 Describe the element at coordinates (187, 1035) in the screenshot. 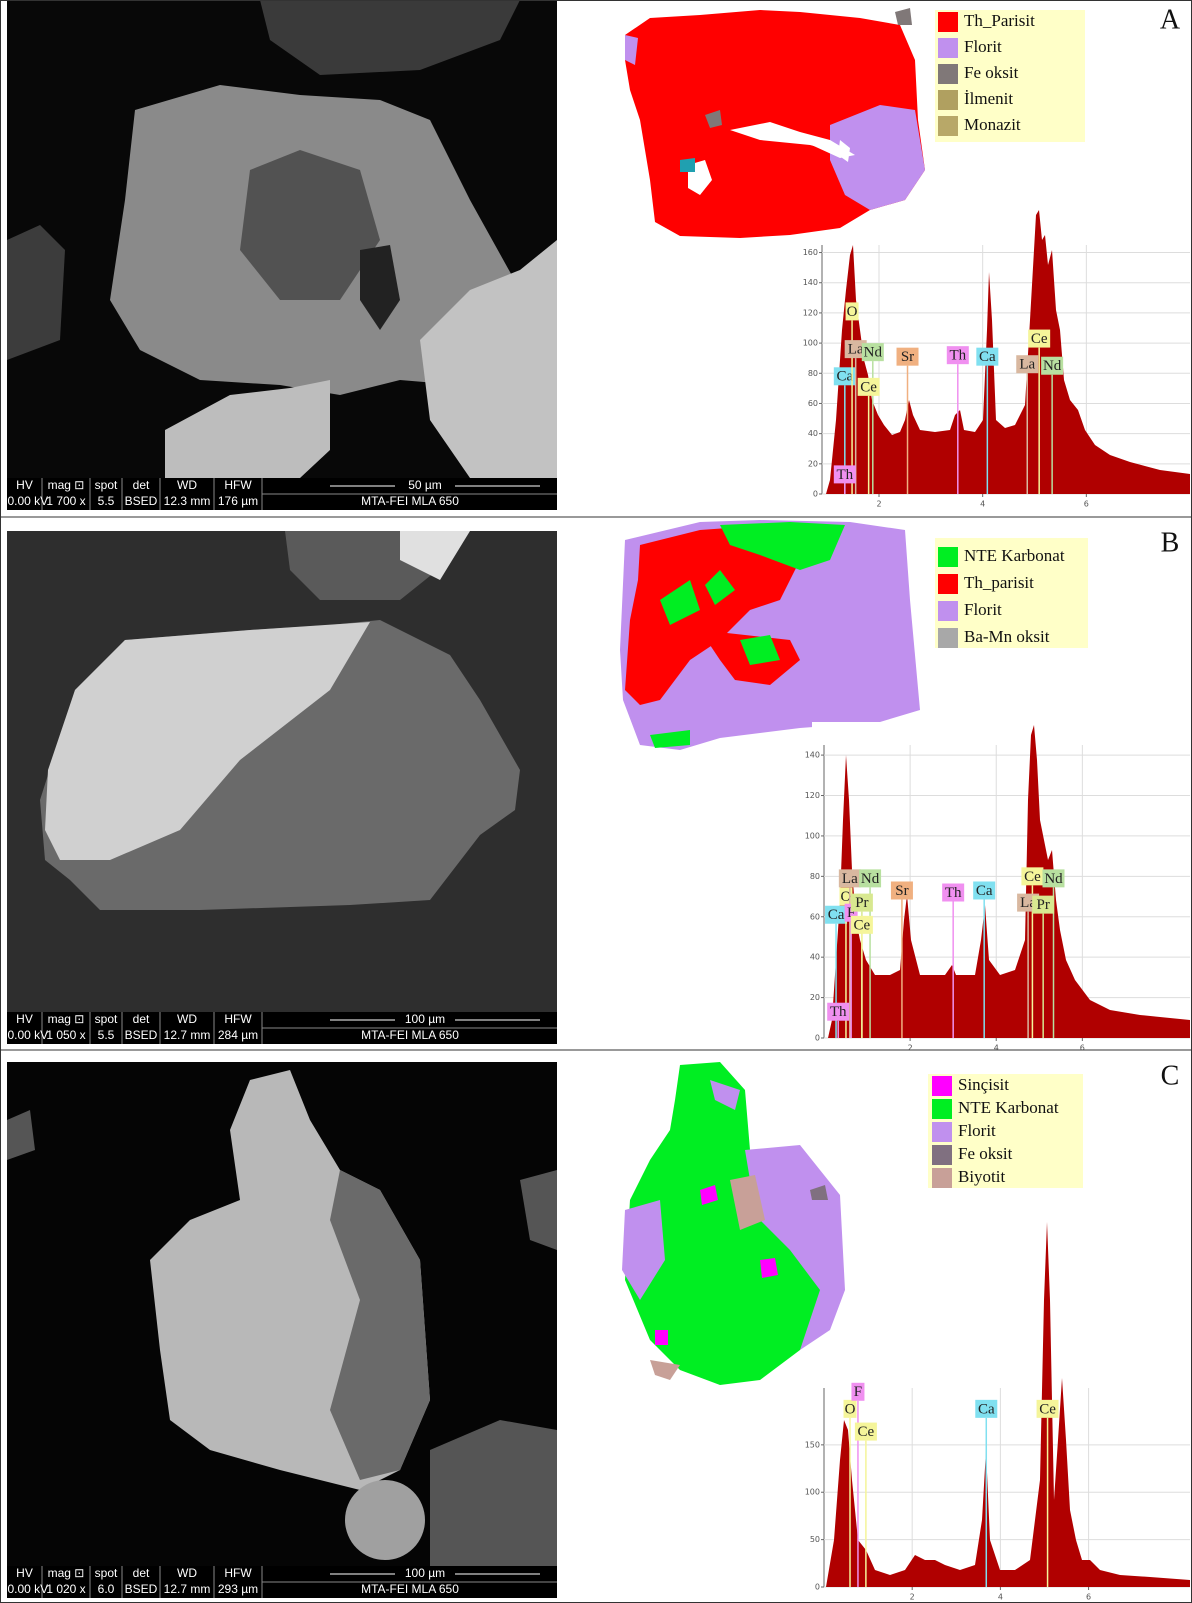

I see `info-value: 12.7 mm` at that location.